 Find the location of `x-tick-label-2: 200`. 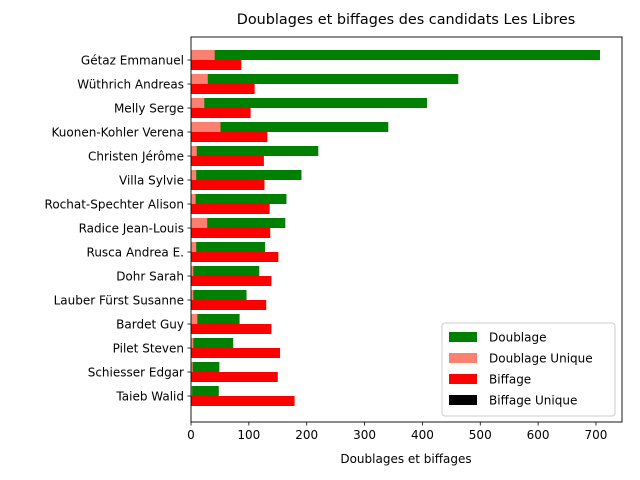

x-tick-label-2: 200 is located at coordinates (306, 435).